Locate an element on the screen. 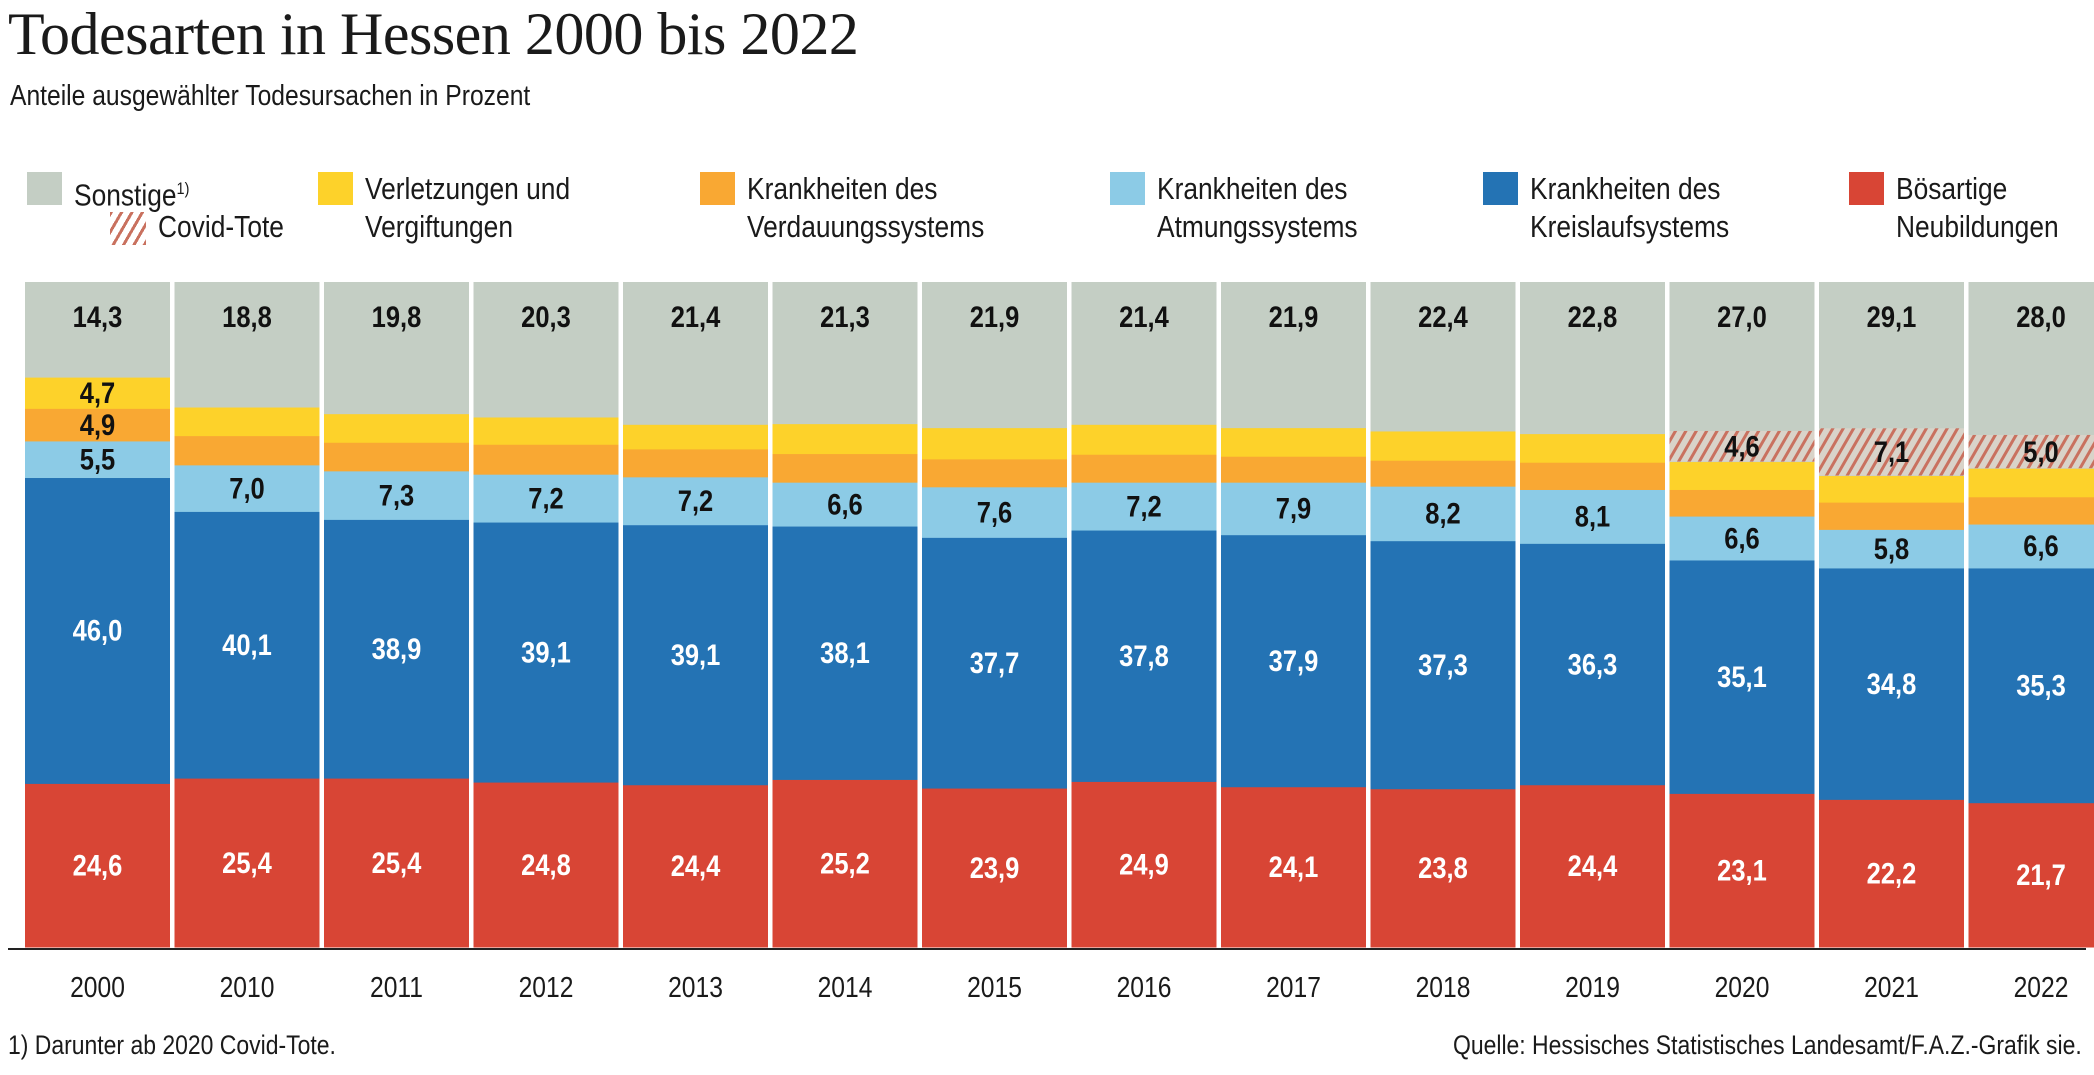  data-label: 25,2 is located at coordinates (845, 863).